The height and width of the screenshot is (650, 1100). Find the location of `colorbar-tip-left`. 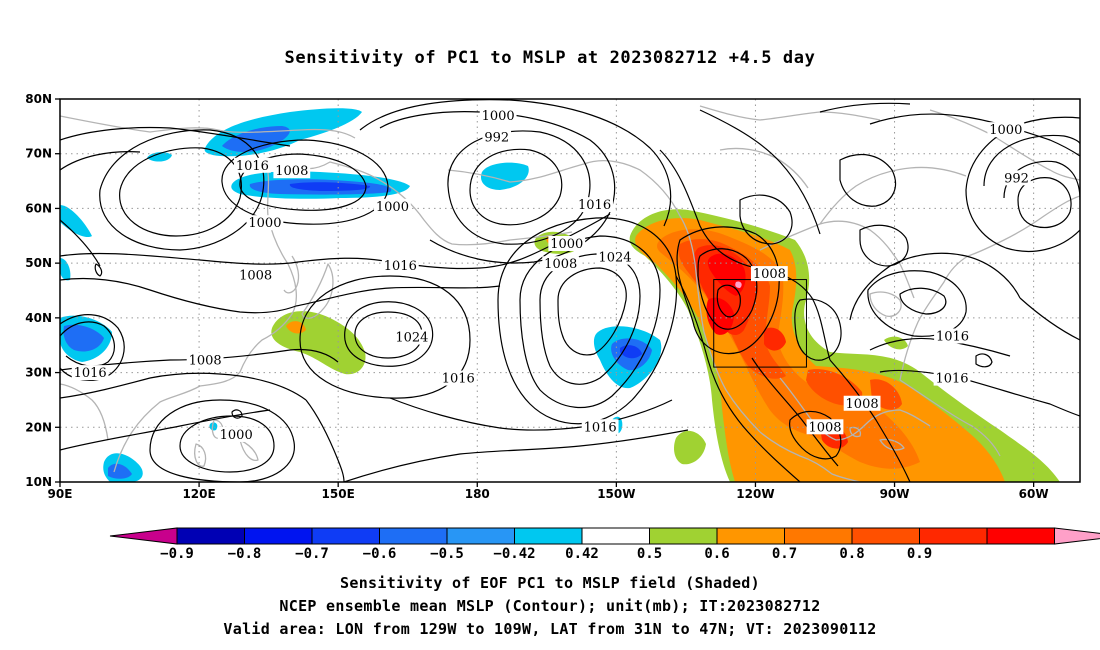

colorbar-tip-left is located at coordinates (143, 536).